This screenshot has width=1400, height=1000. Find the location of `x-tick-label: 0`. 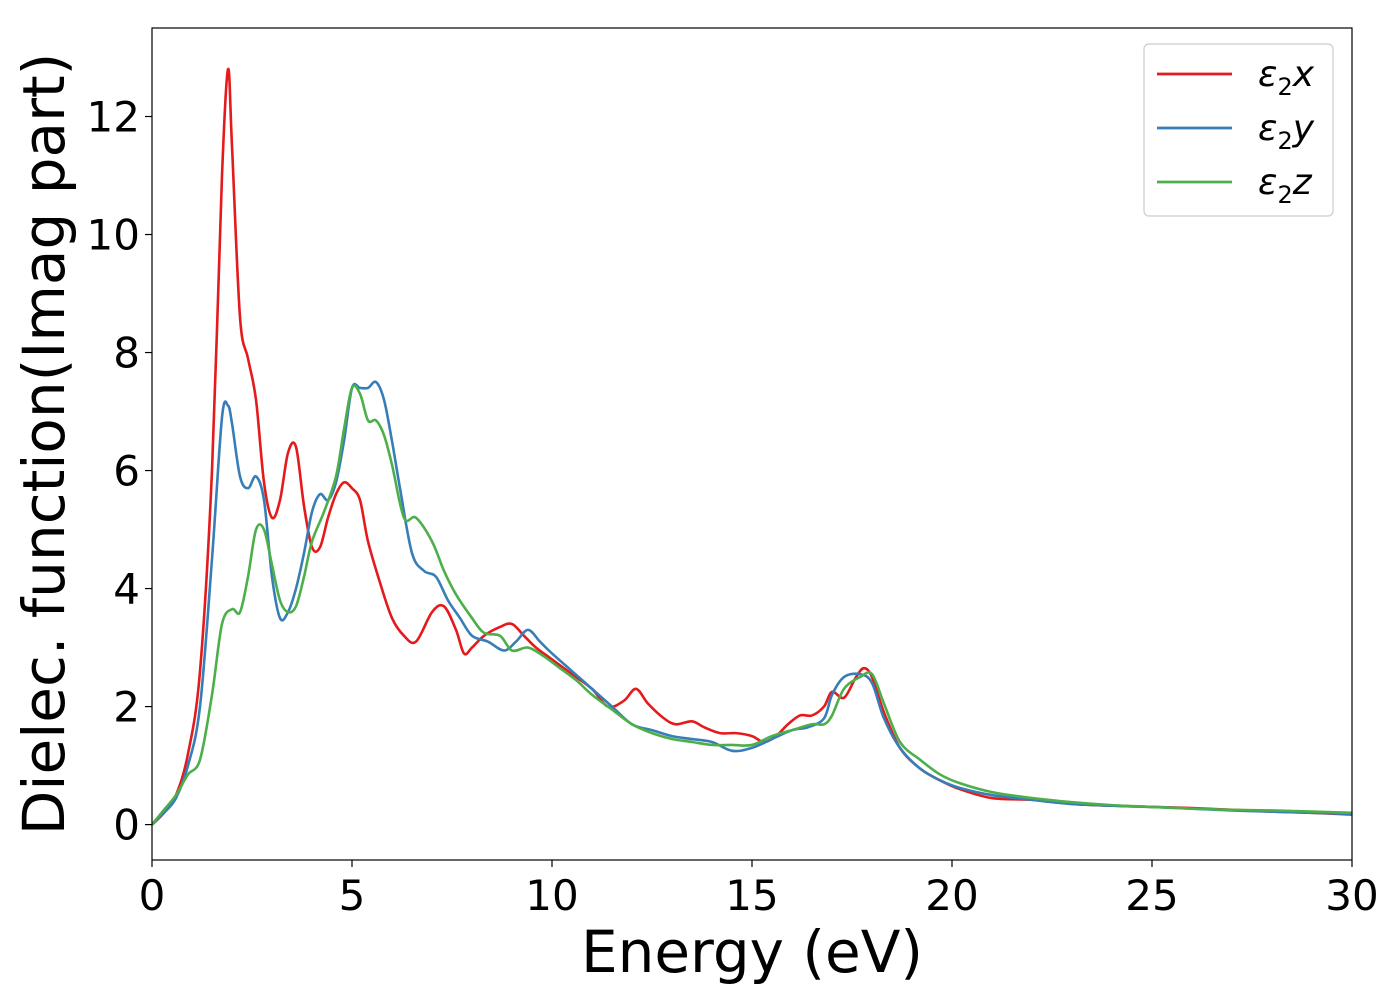

x-tick-label: 0 is located at coordinates (152, 895).